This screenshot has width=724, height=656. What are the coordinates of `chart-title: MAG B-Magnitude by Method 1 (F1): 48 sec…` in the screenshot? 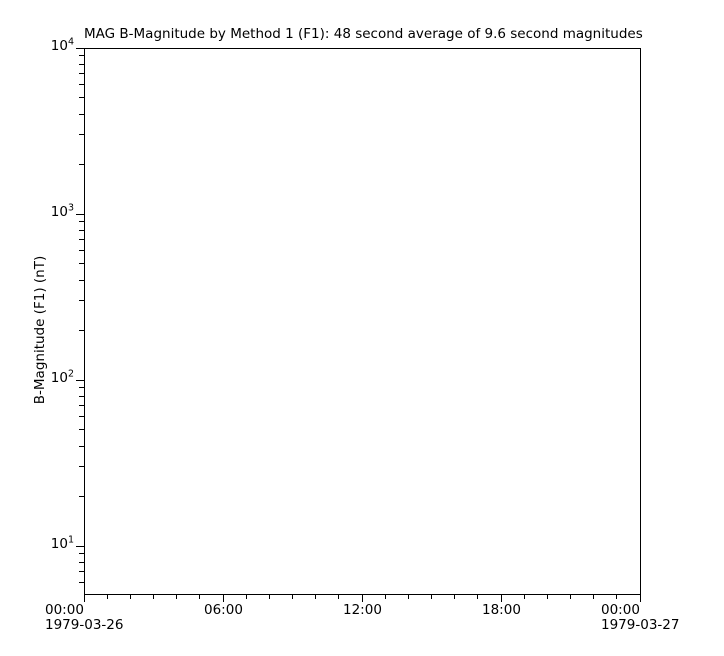 It's located at (363, 34).